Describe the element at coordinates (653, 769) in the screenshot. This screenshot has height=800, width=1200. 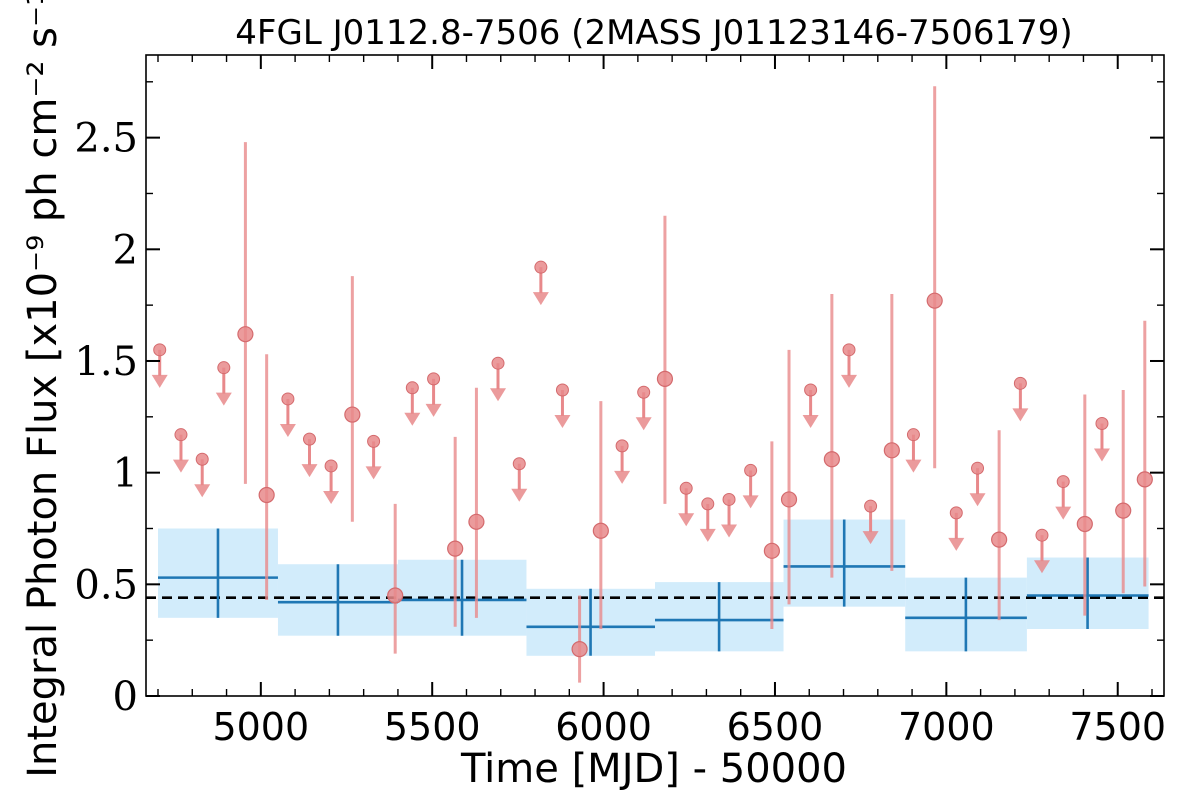
I see `x-axis-label: Time [MJD] - 50000` at that location.